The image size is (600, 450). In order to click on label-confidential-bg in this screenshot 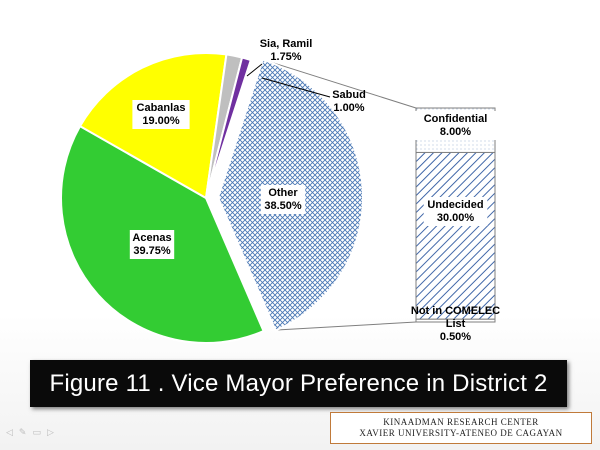, I will do `click(455, 125)`.